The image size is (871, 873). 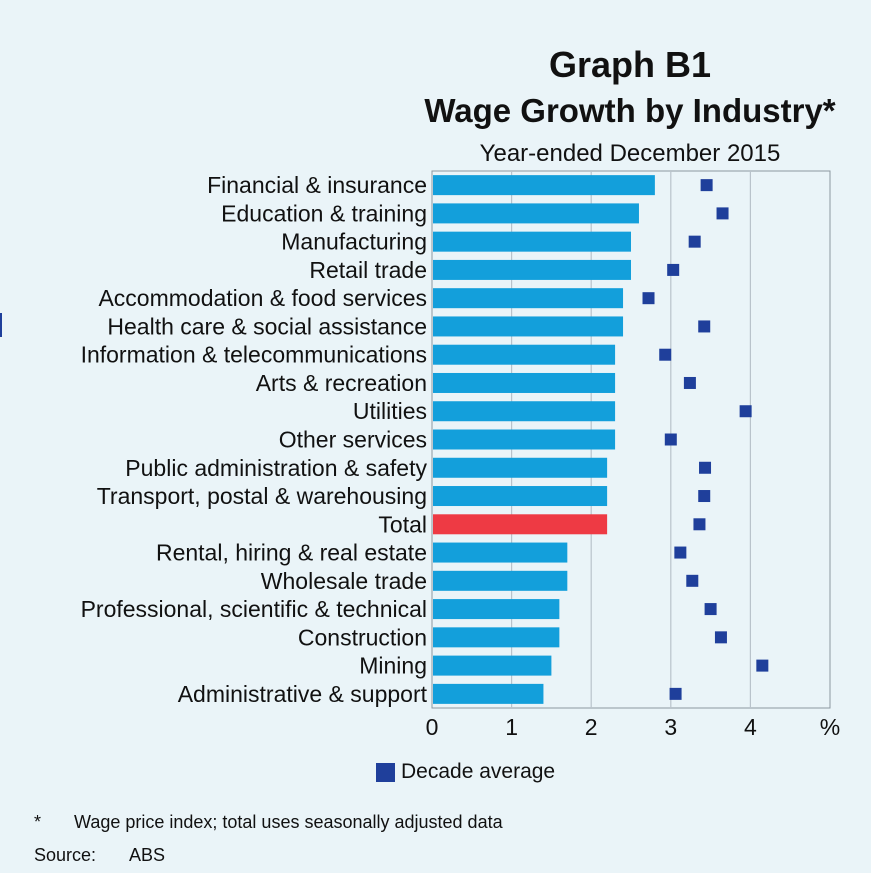 I want to click on category-label: Information & telecommunications, so click(x=254, y=355).